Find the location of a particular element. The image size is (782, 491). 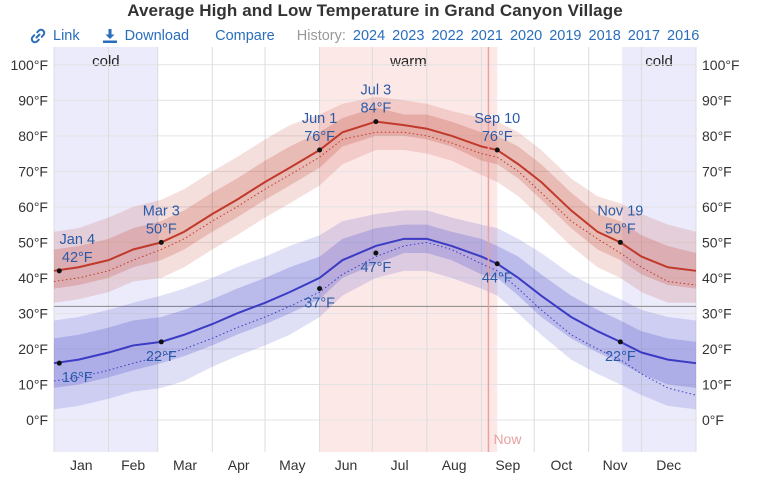

y-tick-label-left: 20°F is located at coordinates (33, 349).